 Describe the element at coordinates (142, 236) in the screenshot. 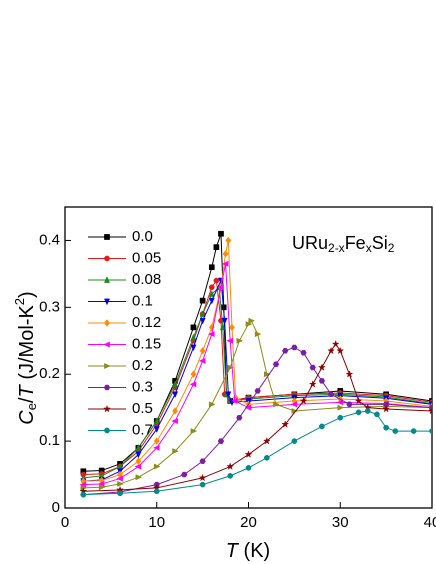

I see `legend-label: 0.0` at that location.